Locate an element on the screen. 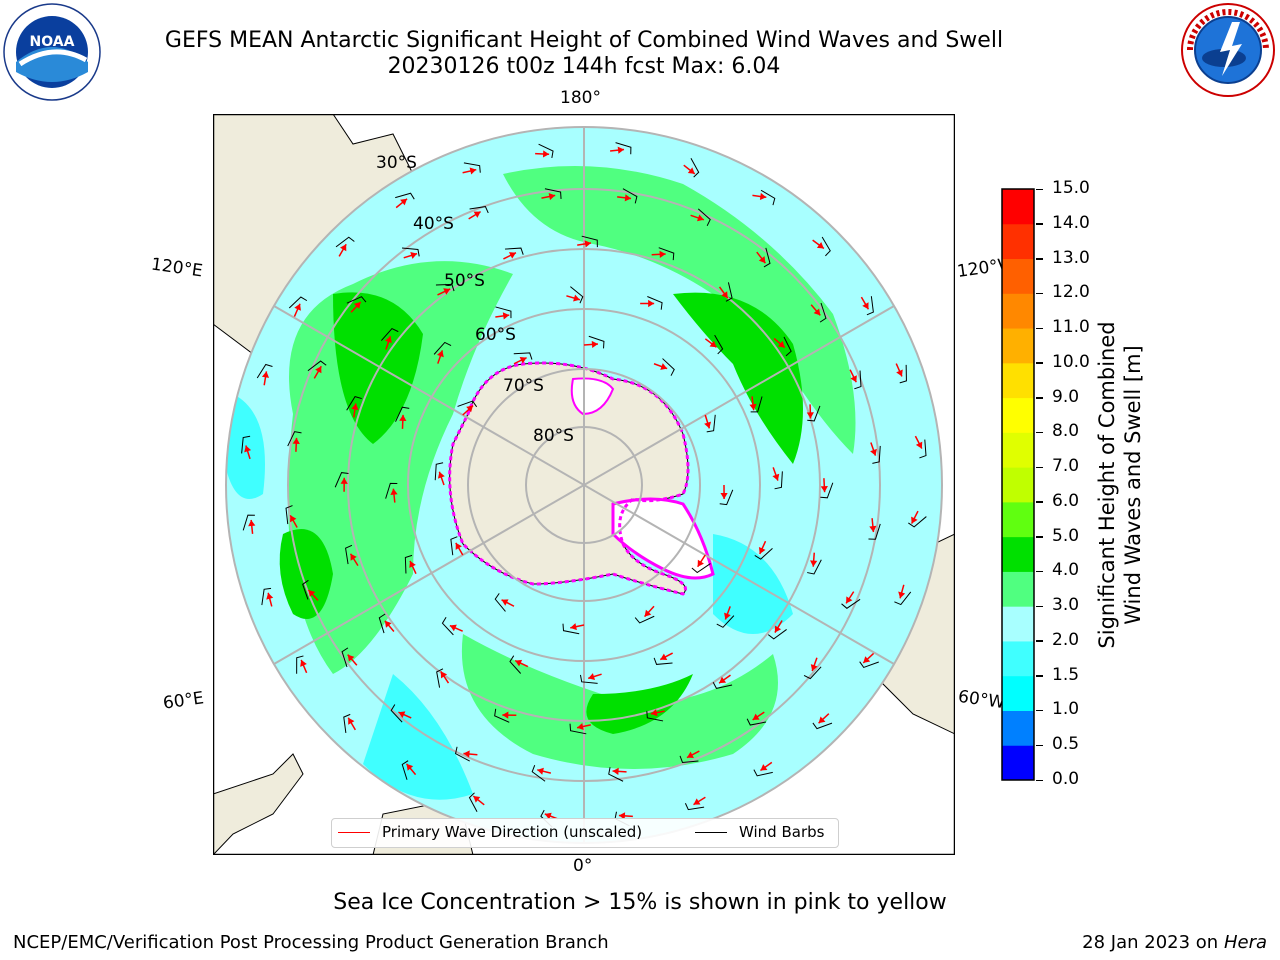  wave-direction-legend-label: Primary Wave Direction (unscaled) is located at coordinates (512, 832).